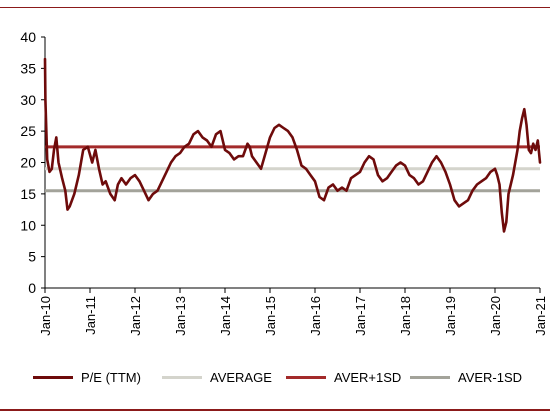 The height and width of the screenshot is (419, 550). What do you see at coordinates (495, 316) in the screenshot?
I see `x-tick-label: Jan-20` at bounding box center [495, 316].